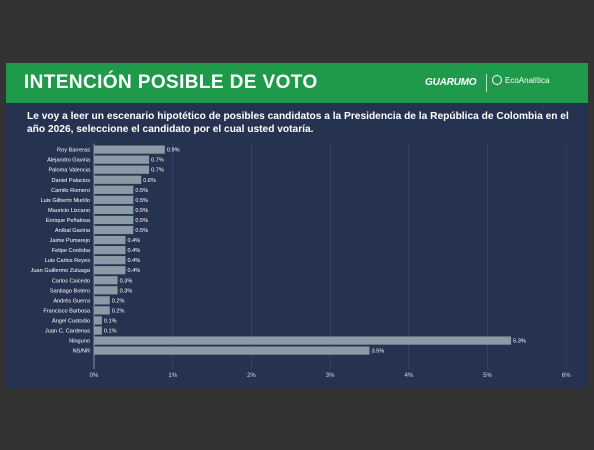 This screenshot has height=450, width=594. I want to click on category-label: Juan C. Cardenas, so click(67, 332).